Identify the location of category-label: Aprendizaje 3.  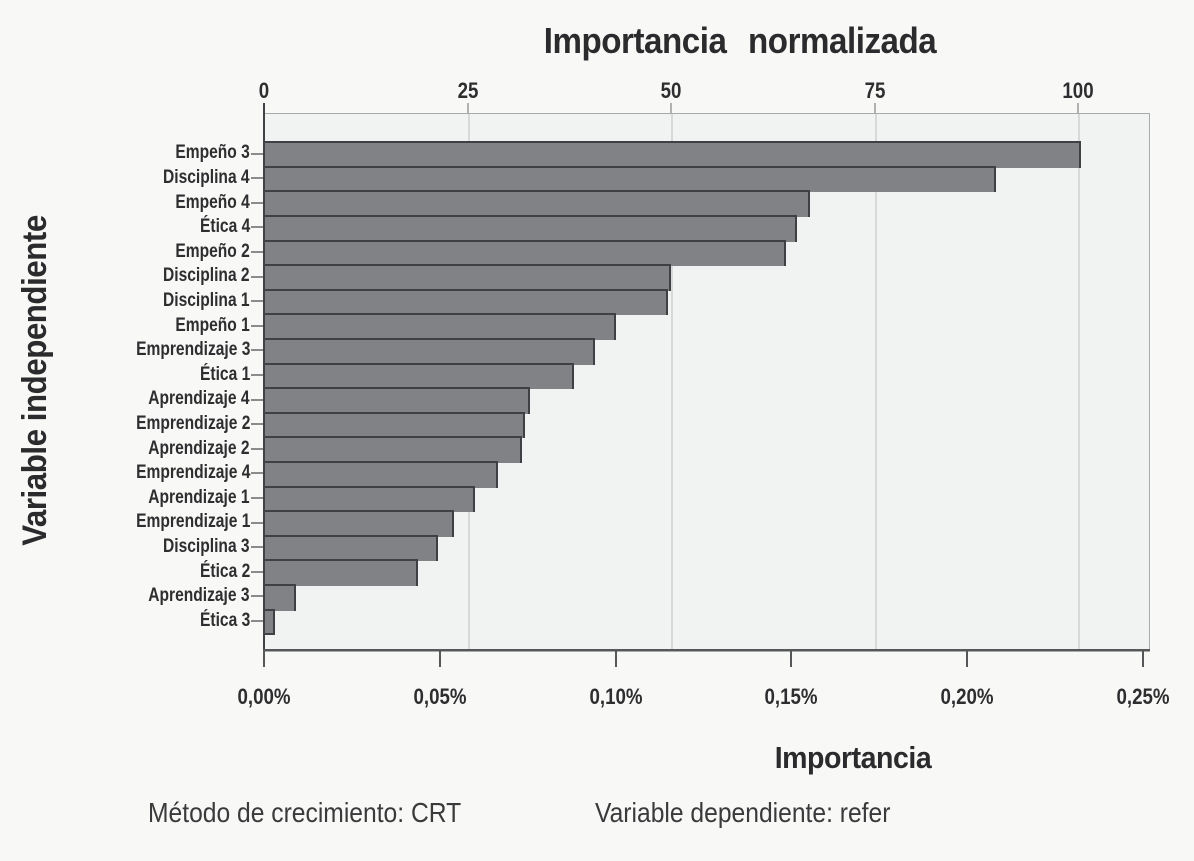
(199, 596).